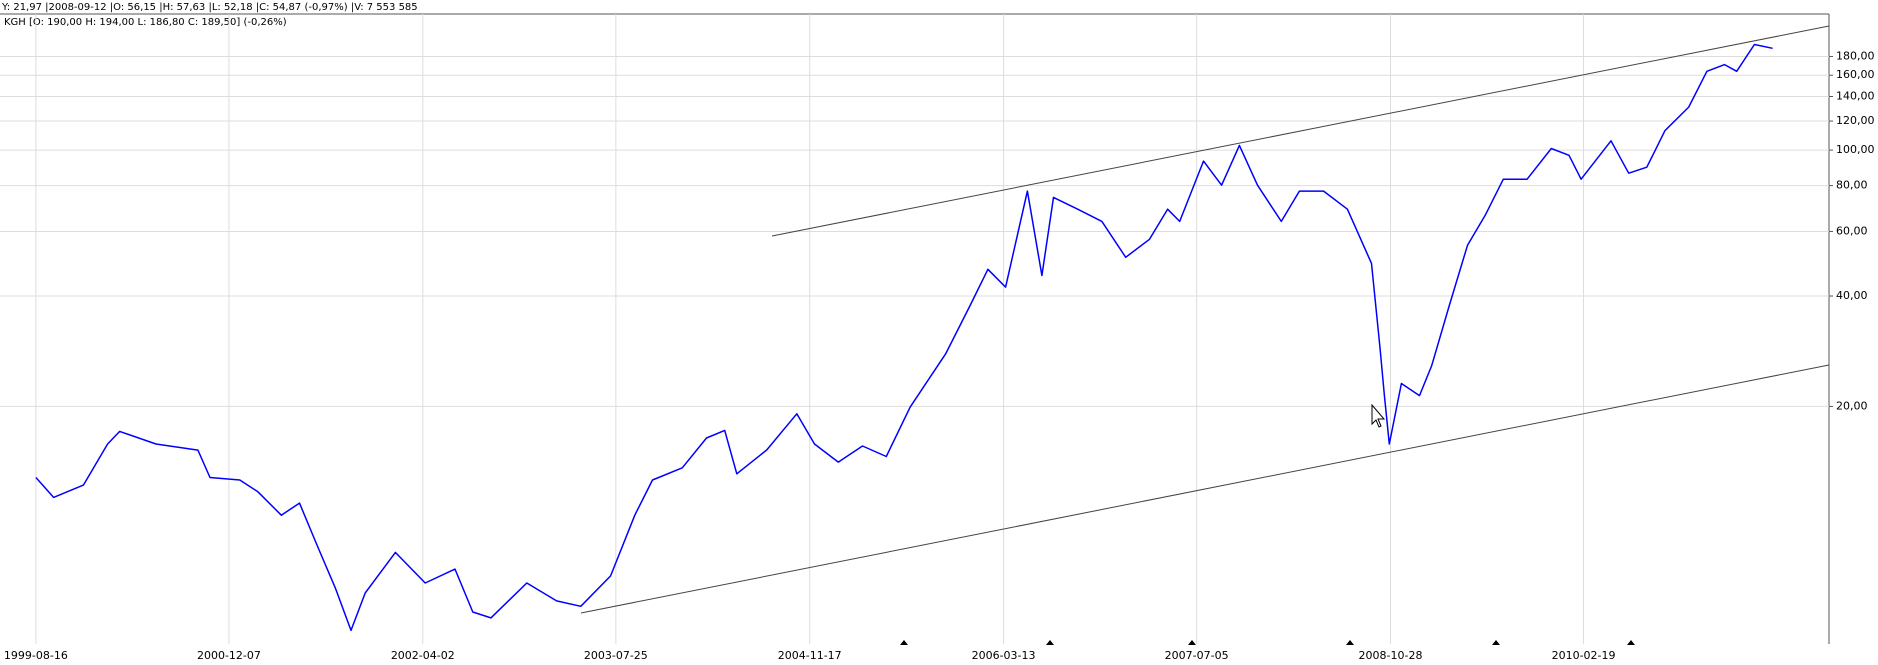 The height and width of the screenshot is (665, 1878). Describe the element at coordinates (36, 655) in the screenshot. I see `x-tick-label: 1999-08-16` at that location.